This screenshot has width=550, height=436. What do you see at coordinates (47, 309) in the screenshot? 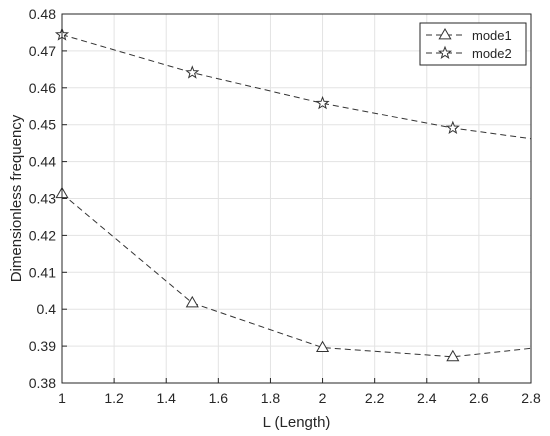
I see `y-tick-label: 0.4` at bounding box center [47, 309].